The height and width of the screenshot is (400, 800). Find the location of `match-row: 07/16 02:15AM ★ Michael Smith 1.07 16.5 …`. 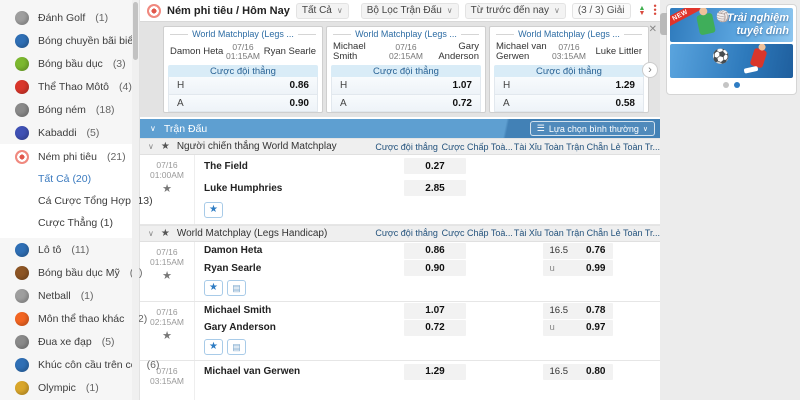

match-row: 07/16 02:15AM ★ Michael Smith 1.07 16.5 … is located at coordinates (400, 332).